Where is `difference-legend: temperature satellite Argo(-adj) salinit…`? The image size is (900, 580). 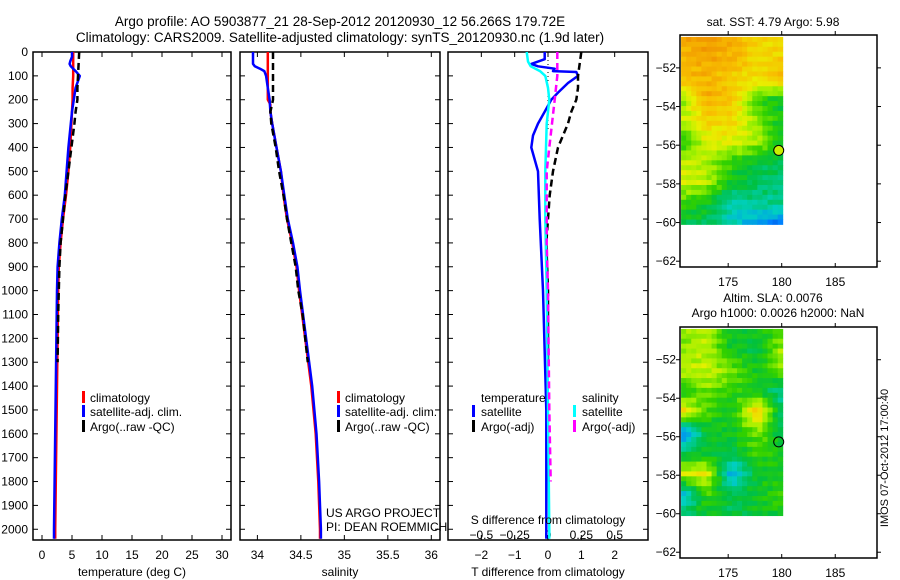 difference-legend: temperature satellite Argo(-adj) salinit… is located at coordinates (553, 412).